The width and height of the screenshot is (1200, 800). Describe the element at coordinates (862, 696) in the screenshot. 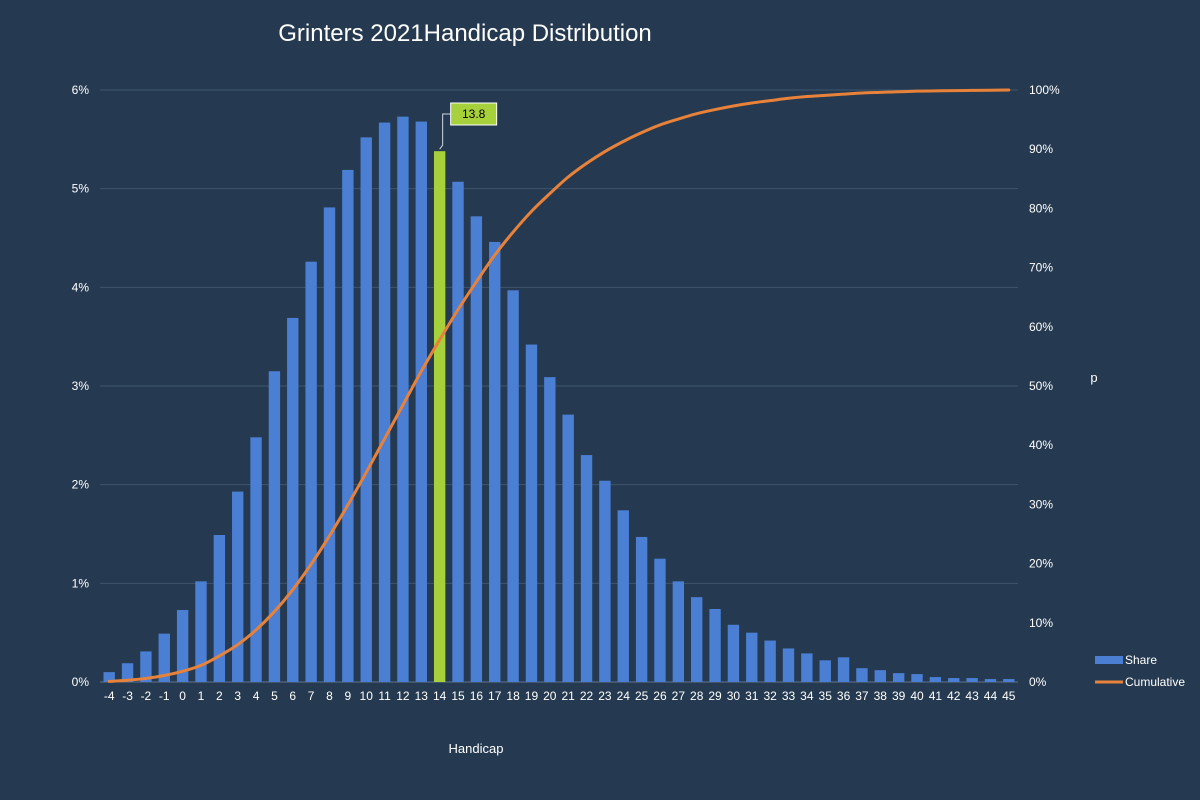

I see `x-tick-label: 37` at that location.